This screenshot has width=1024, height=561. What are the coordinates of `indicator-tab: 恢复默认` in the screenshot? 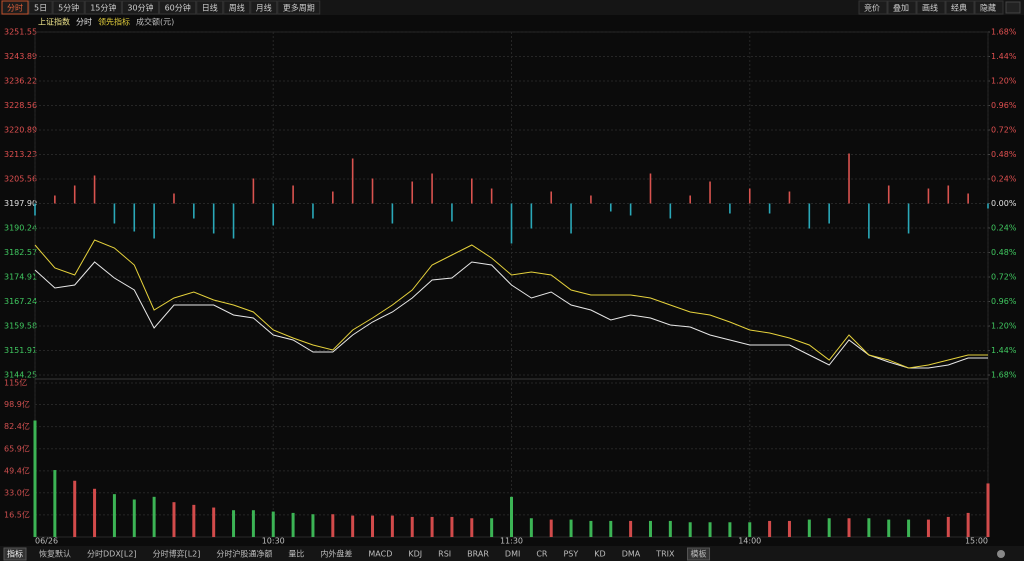 It's located at (55, 554).